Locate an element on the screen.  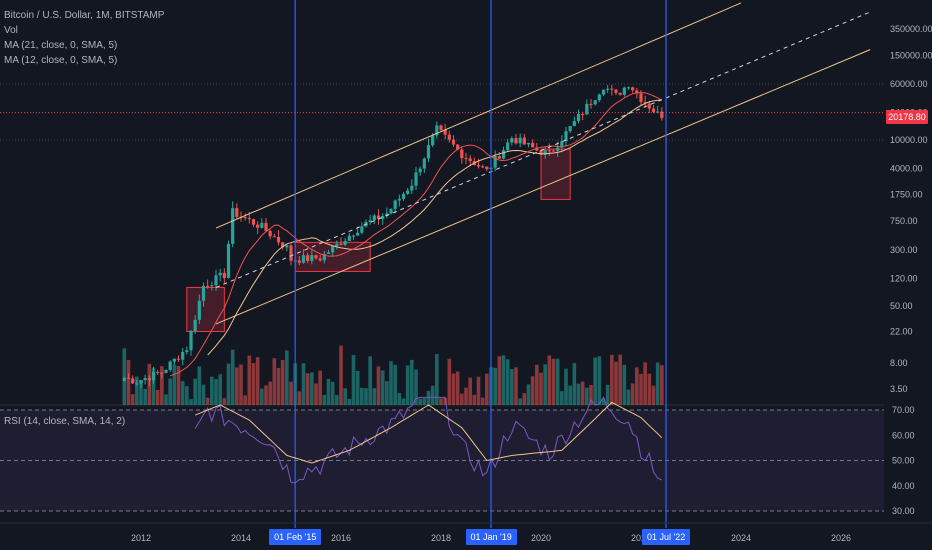
date-marker-jul-2022: 01 Jul '22 is located at coordinates (666, 537).